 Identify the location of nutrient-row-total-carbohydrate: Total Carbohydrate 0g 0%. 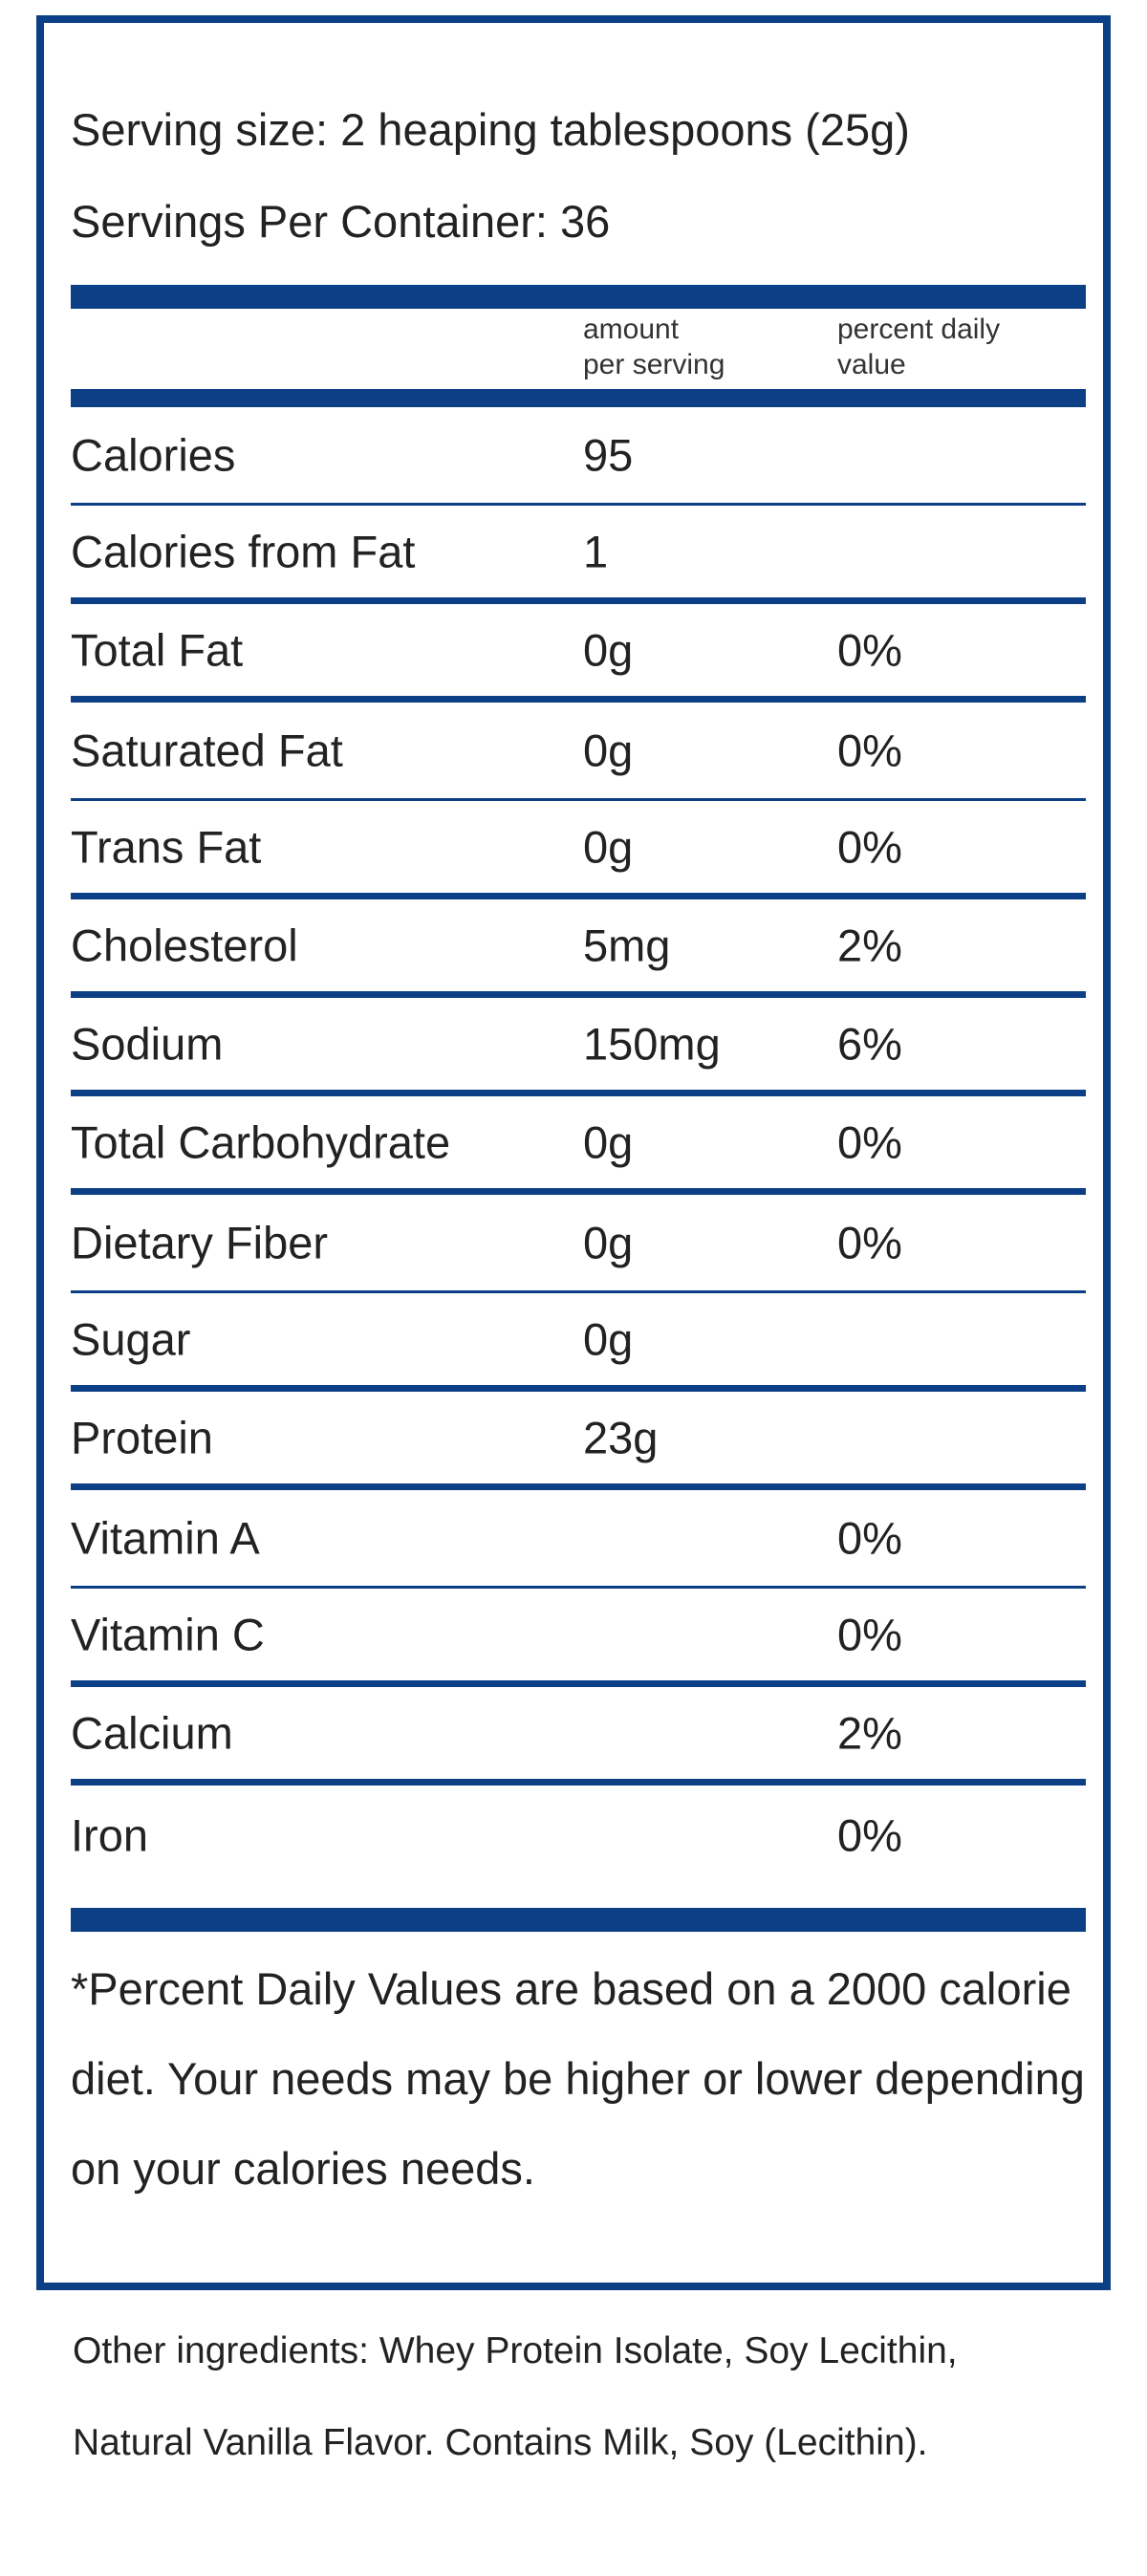
(578, 1145).